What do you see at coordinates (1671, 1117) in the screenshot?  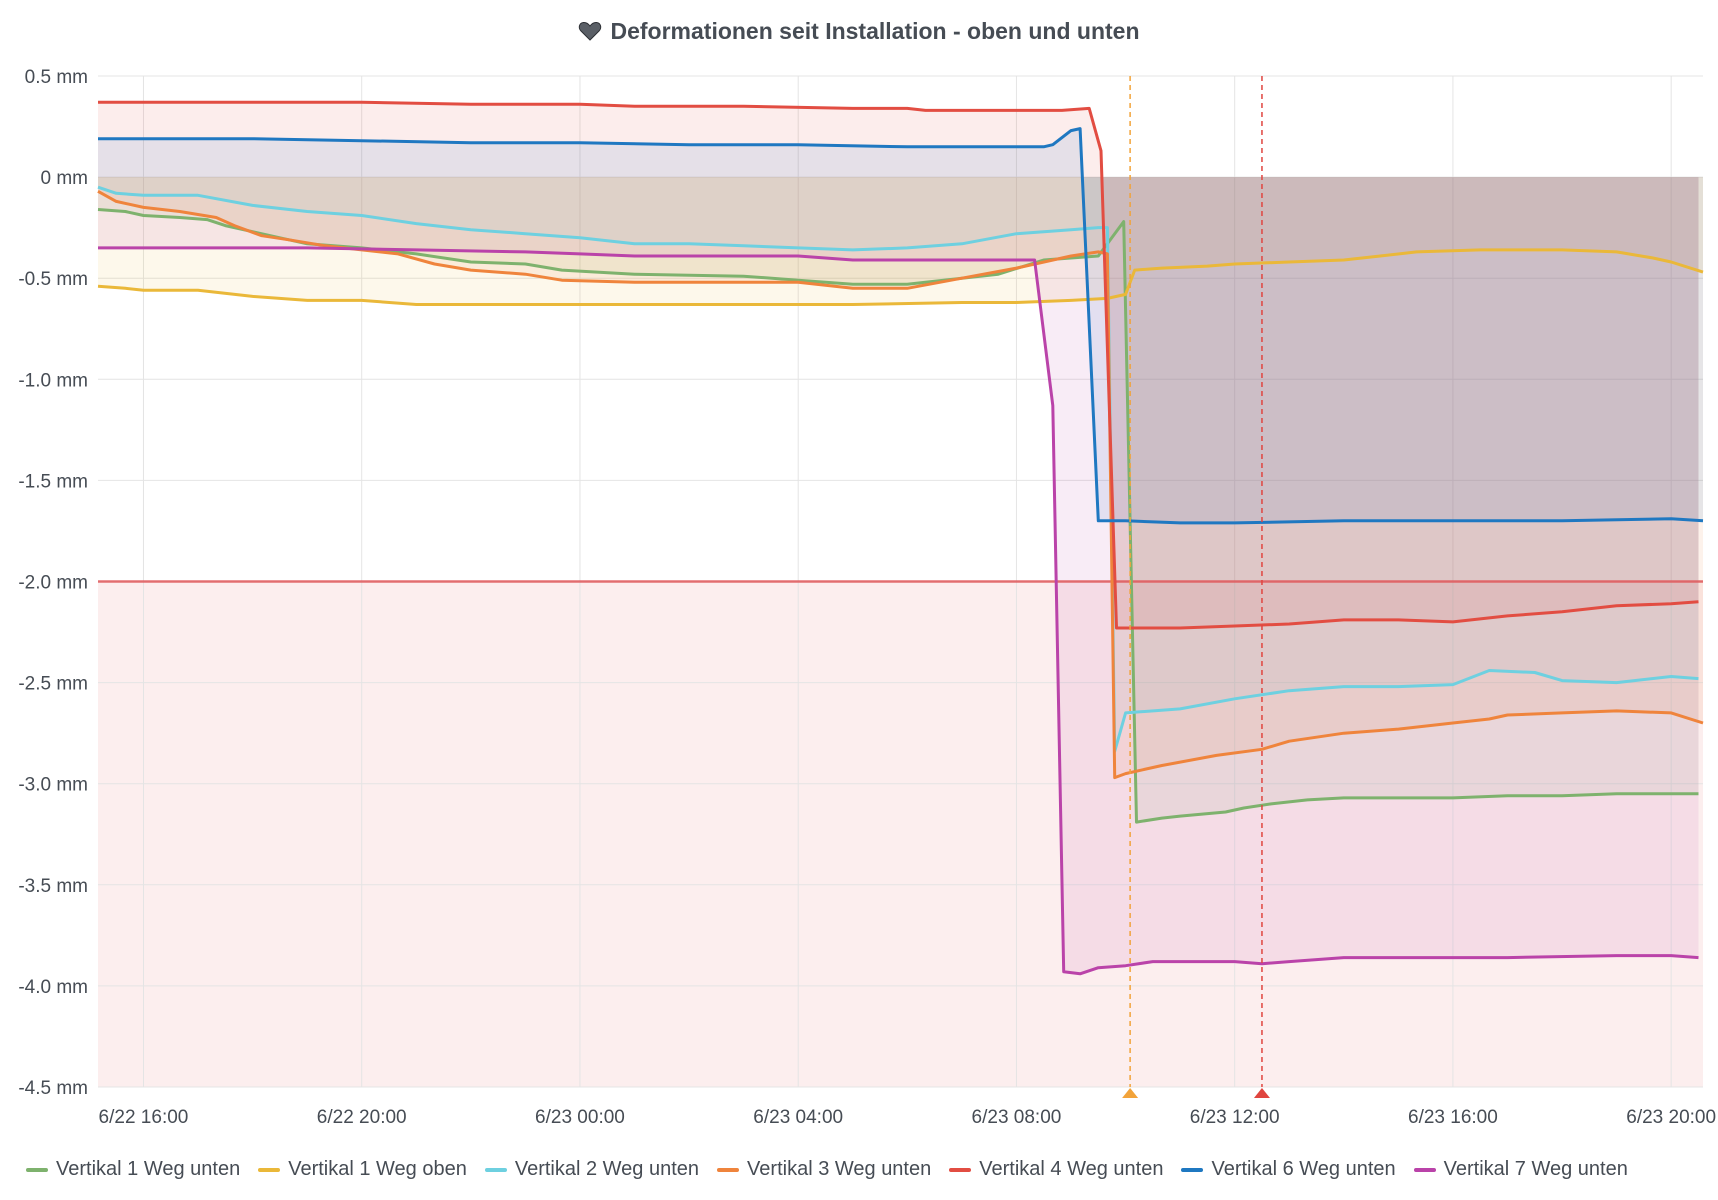 I see `x-tick-label: 6/23 20:00` at bounding box center [1671, 1117].